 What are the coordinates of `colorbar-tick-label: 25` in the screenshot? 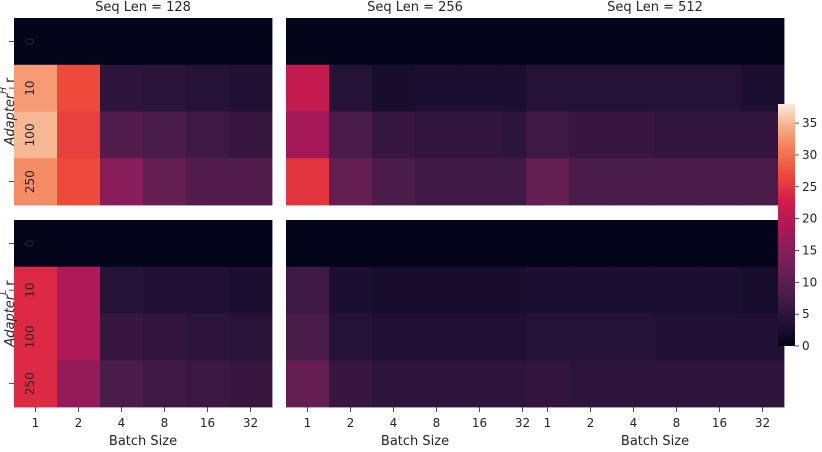 It's located at (809, 187).